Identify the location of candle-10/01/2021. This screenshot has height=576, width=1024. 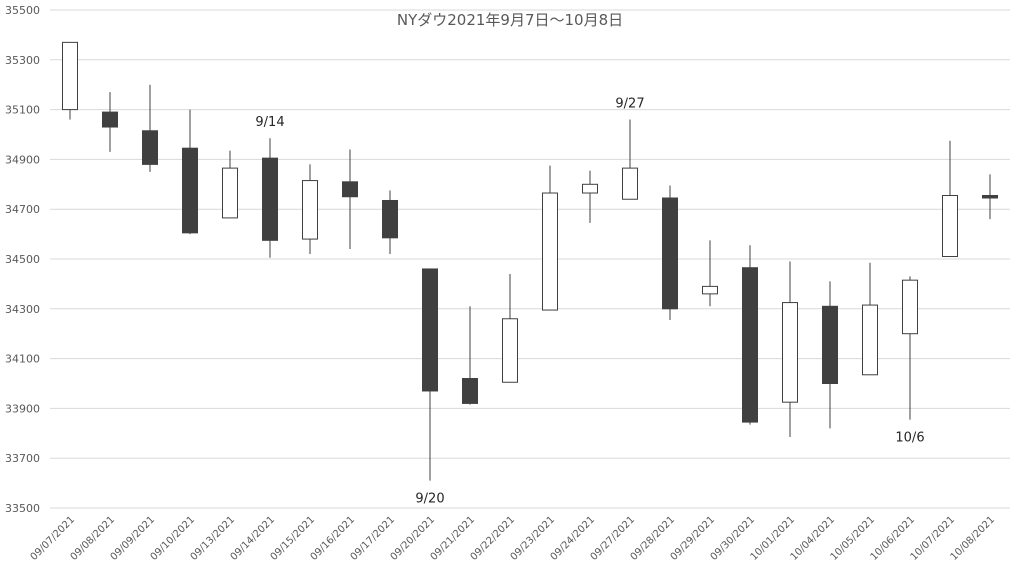
(790, 349).